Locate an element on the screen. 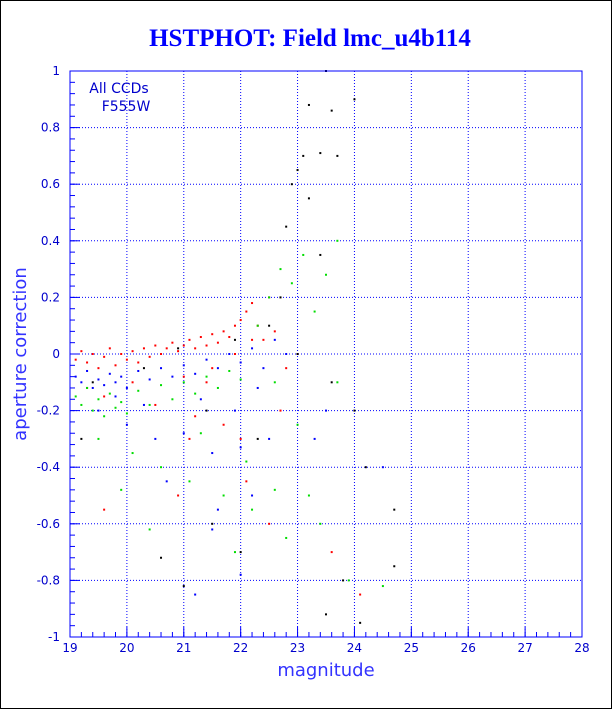 The image size is (612, 709). annotation-filter: F555W is located at coordinates (126, 107).